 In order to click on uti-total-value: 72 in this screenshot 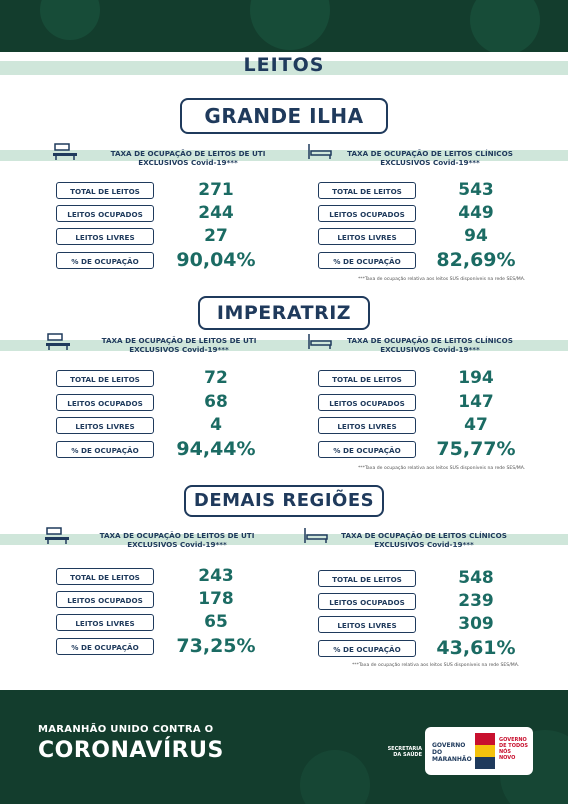, I will do `click(216, 378)`.